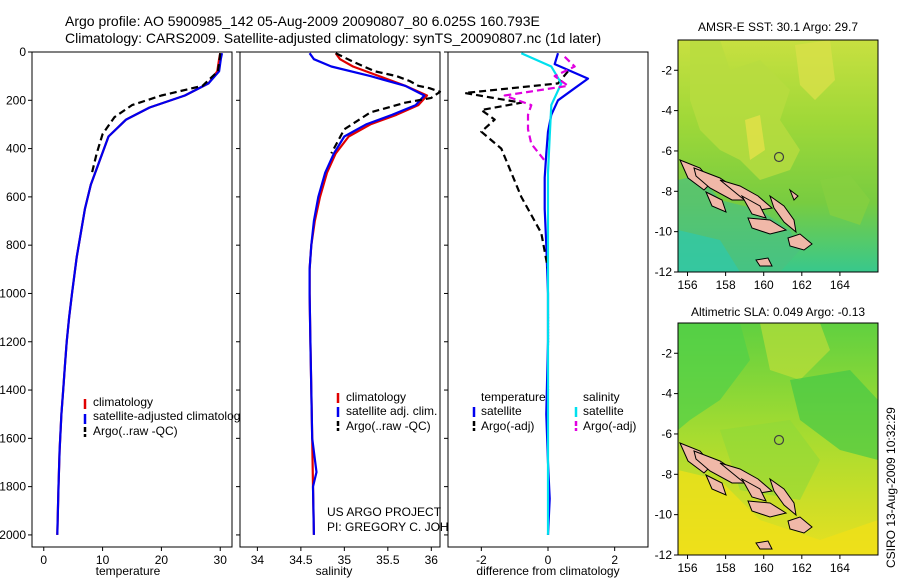  What do you see at coordinates (388, 560) in the screenshot?
I see `x-tick-label: 35.5` at bounding box center [388, 560].